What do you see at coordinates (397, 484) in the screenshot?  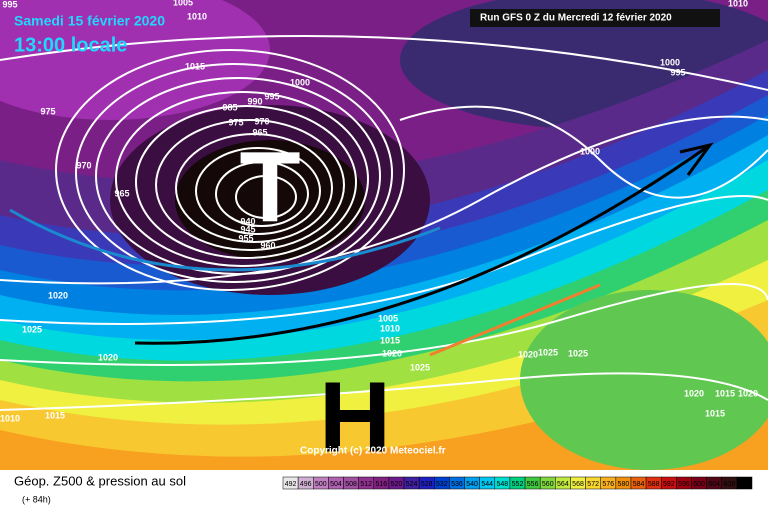 I see `color-tick-label: 520` at bounding box center [397, 484].